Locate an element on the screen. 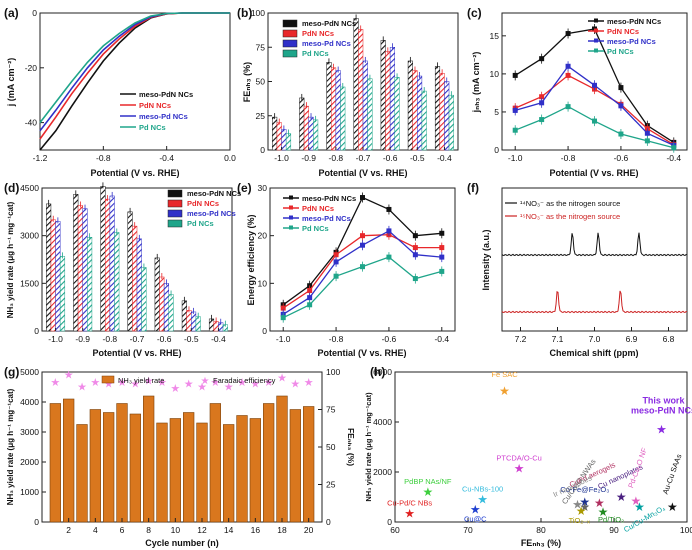  point-label: Cu-NBs-100 is located at coordinates (482, 489).